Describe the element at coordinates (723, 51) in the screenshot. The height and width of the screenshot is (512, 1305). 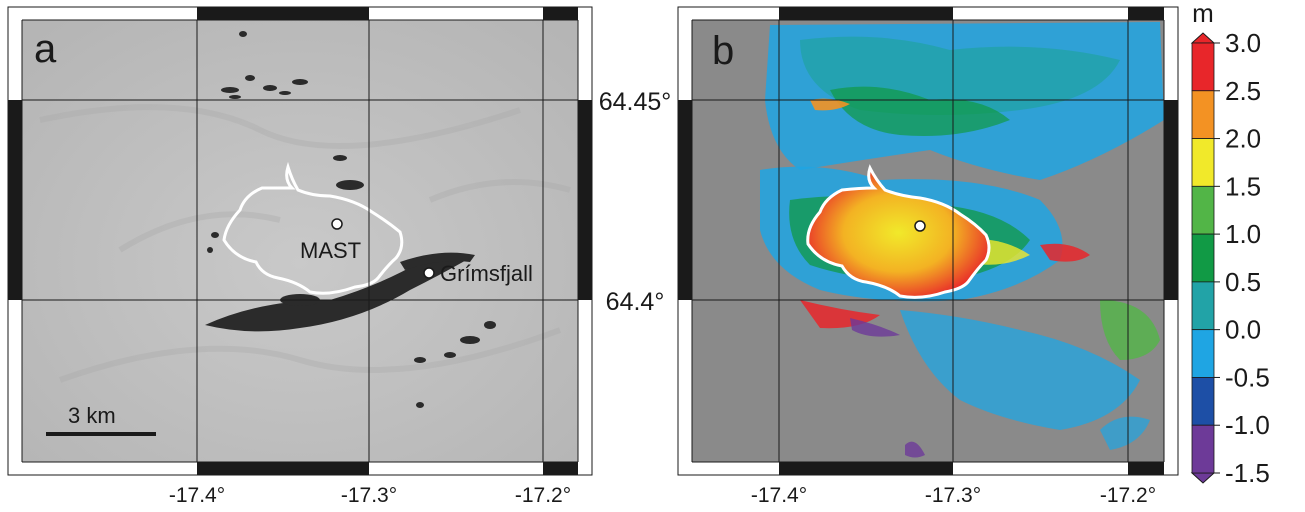
I see `panel-b-label: b` at that location.